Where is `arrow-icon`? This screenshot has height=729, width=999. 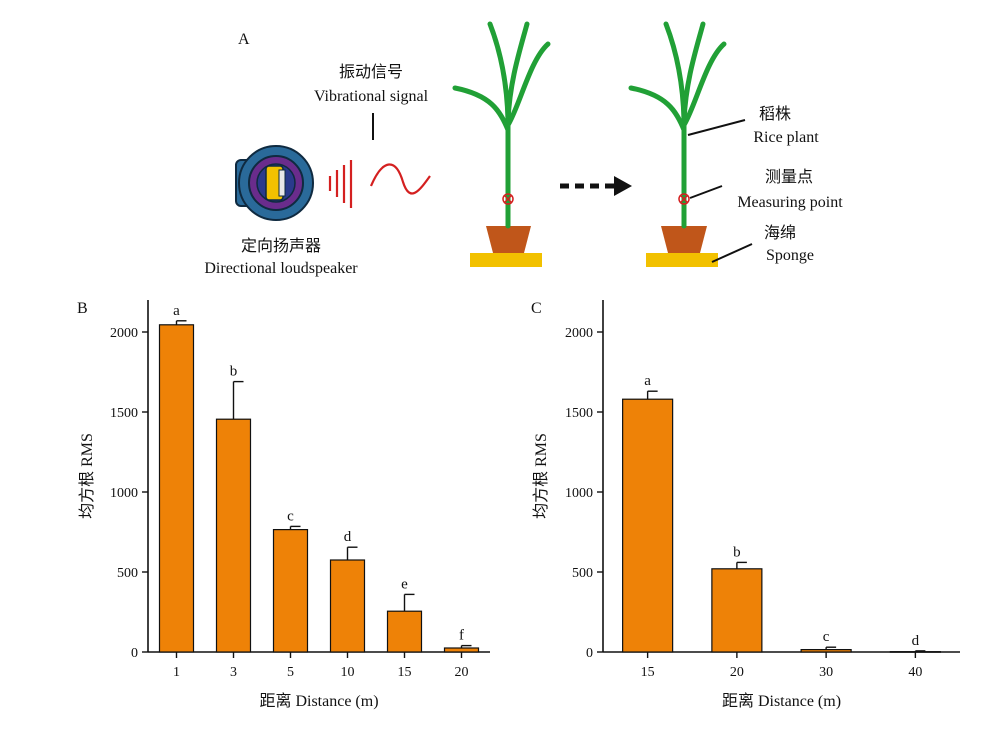 arrow-icon is located at coordinates (596, 186).